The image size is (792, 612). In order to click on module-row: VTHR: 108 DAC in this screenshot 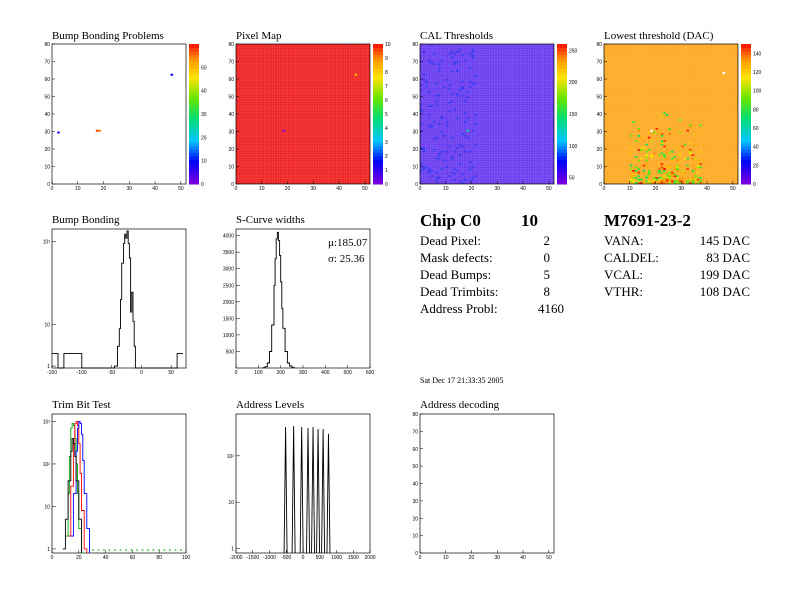, I will do `click(679, 292)`.